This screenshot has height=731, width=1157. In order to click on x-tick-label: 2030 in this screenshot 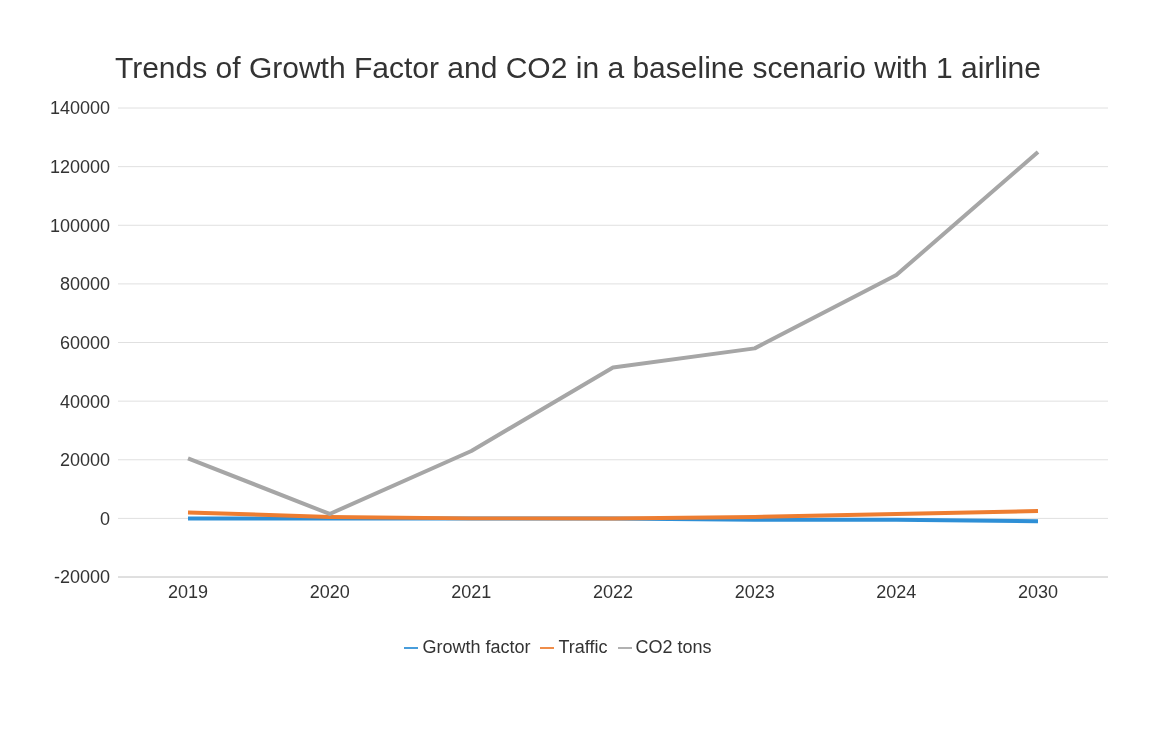, I will do `click(1038, 591)`.